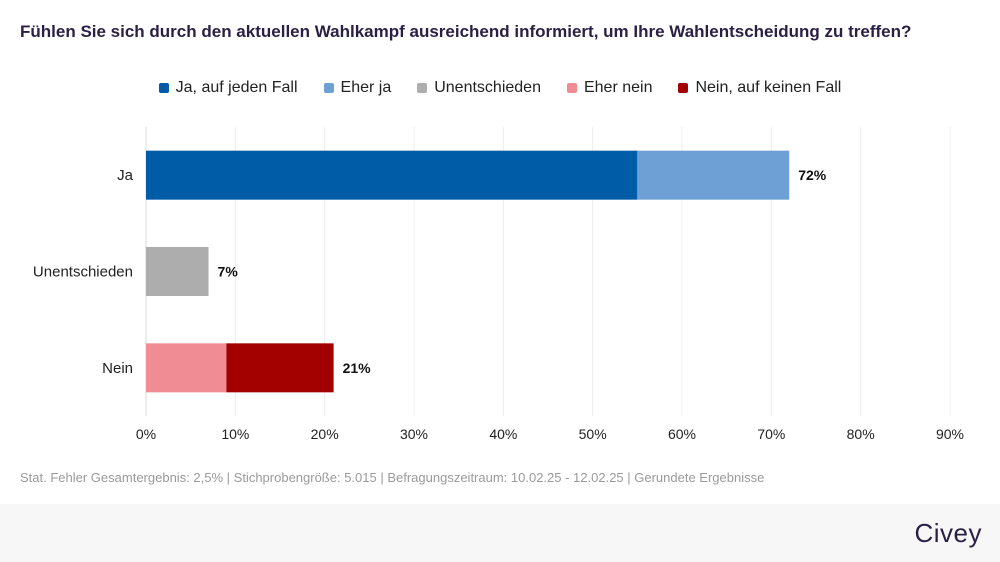  I want to click on legend-item: Ja, auf jeden Fall, so click(228, 88).